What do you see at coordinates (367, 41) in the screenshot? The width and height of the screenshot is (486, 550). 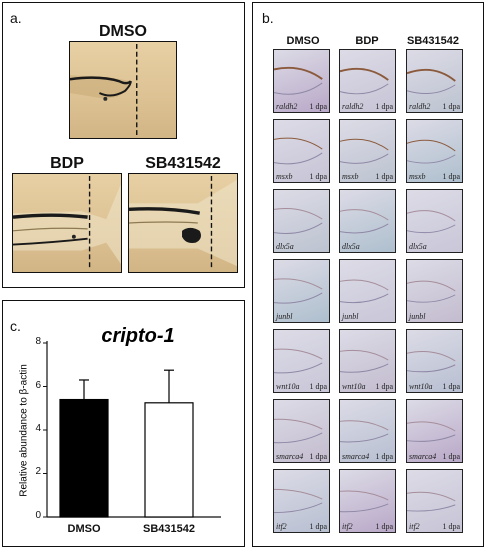 I see `column-header-bdp: BDP` at bounding box center [367, 41].